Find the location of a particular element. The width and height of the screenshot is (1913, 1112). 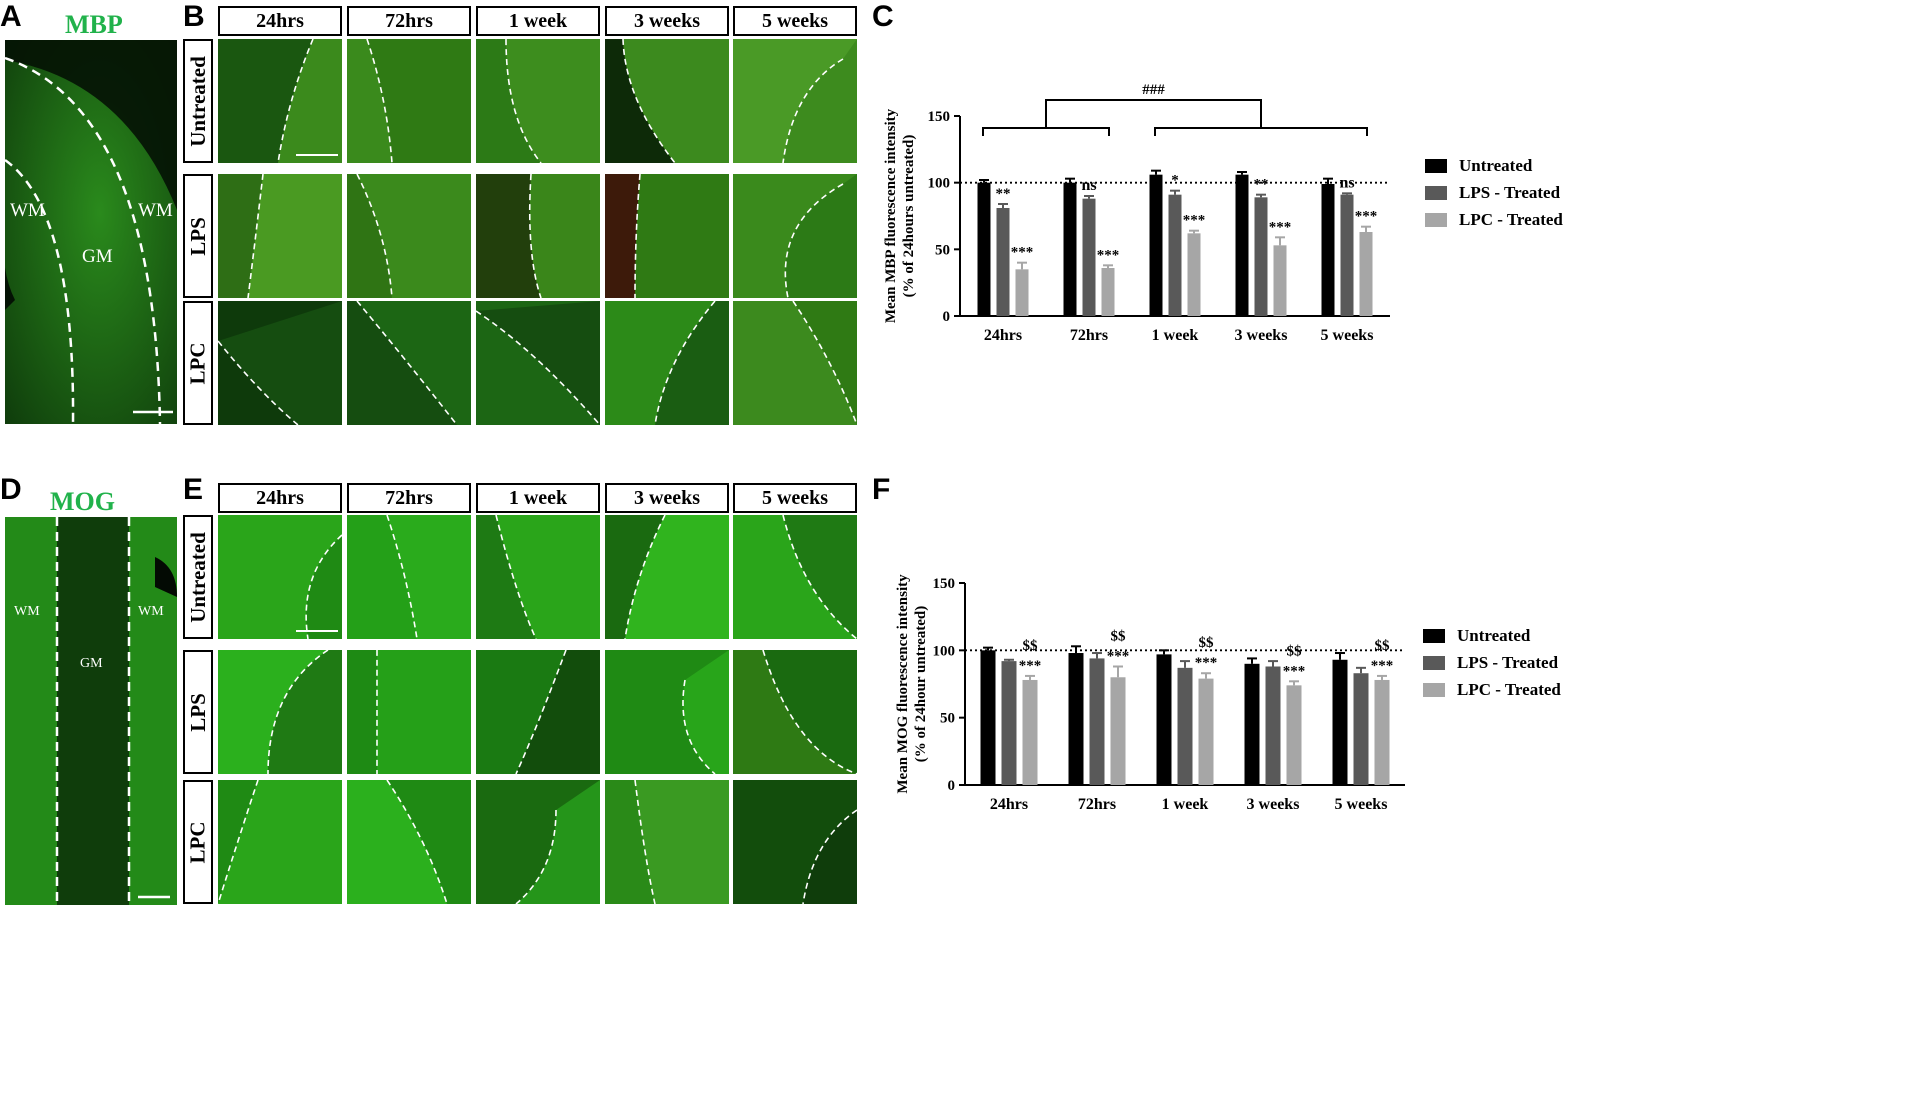

mog-title: MOG is located at coordinates (82, 501).